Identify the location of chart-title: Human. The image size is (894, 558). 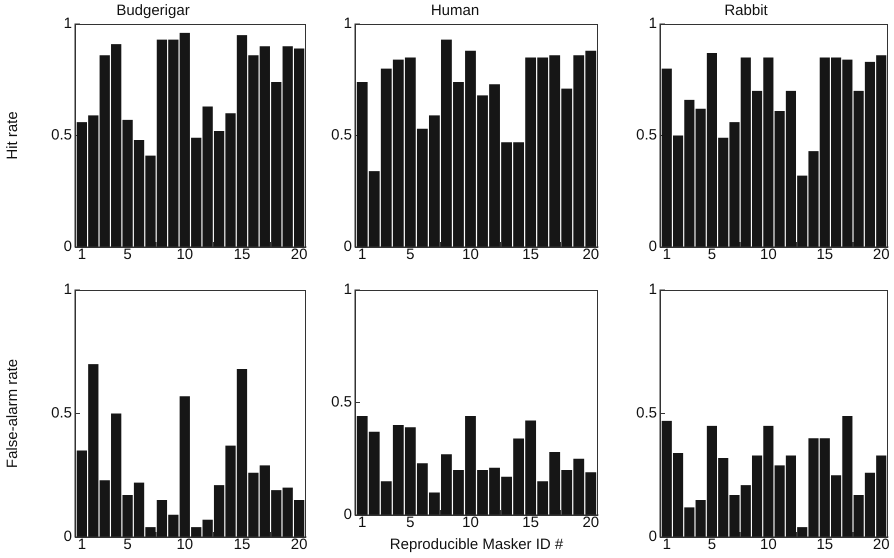
(455, 11).